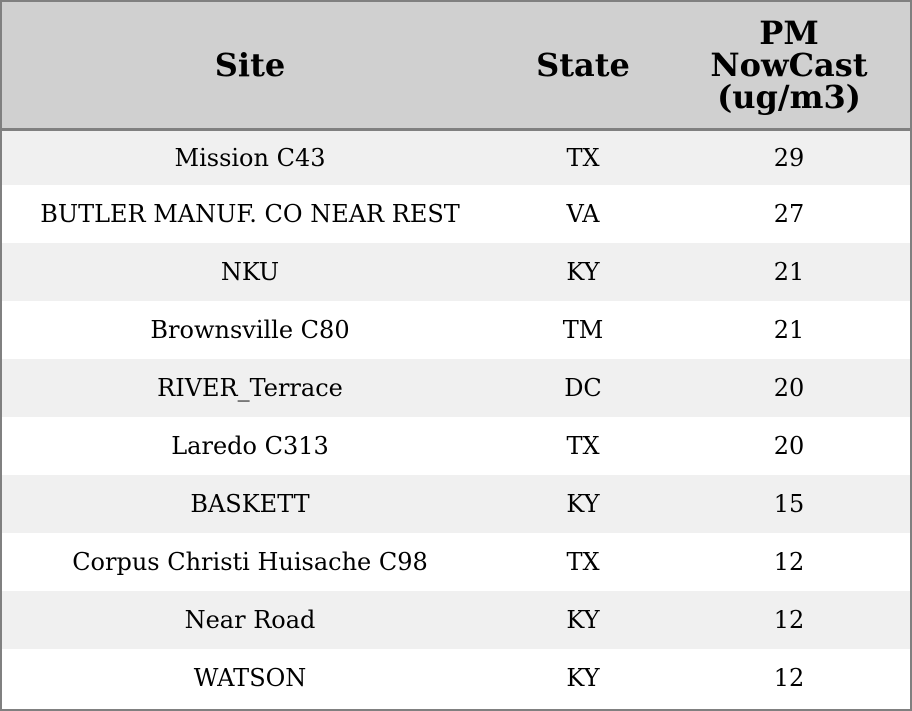  What do you see at coordinates (456, 620) in the screenshot?
I see `table-row: Near Road KY 12` at bounding box center [456, 620].